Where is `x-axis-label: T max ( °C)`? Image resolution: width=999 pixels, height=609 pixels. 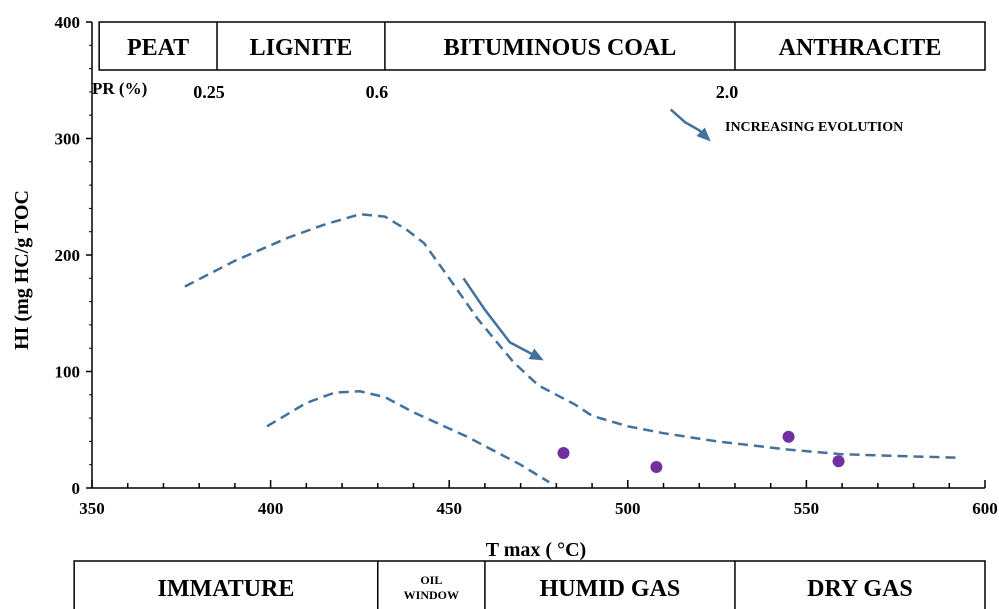 x-axis-label: T max ( °C) is located at coordinates (536, 550).